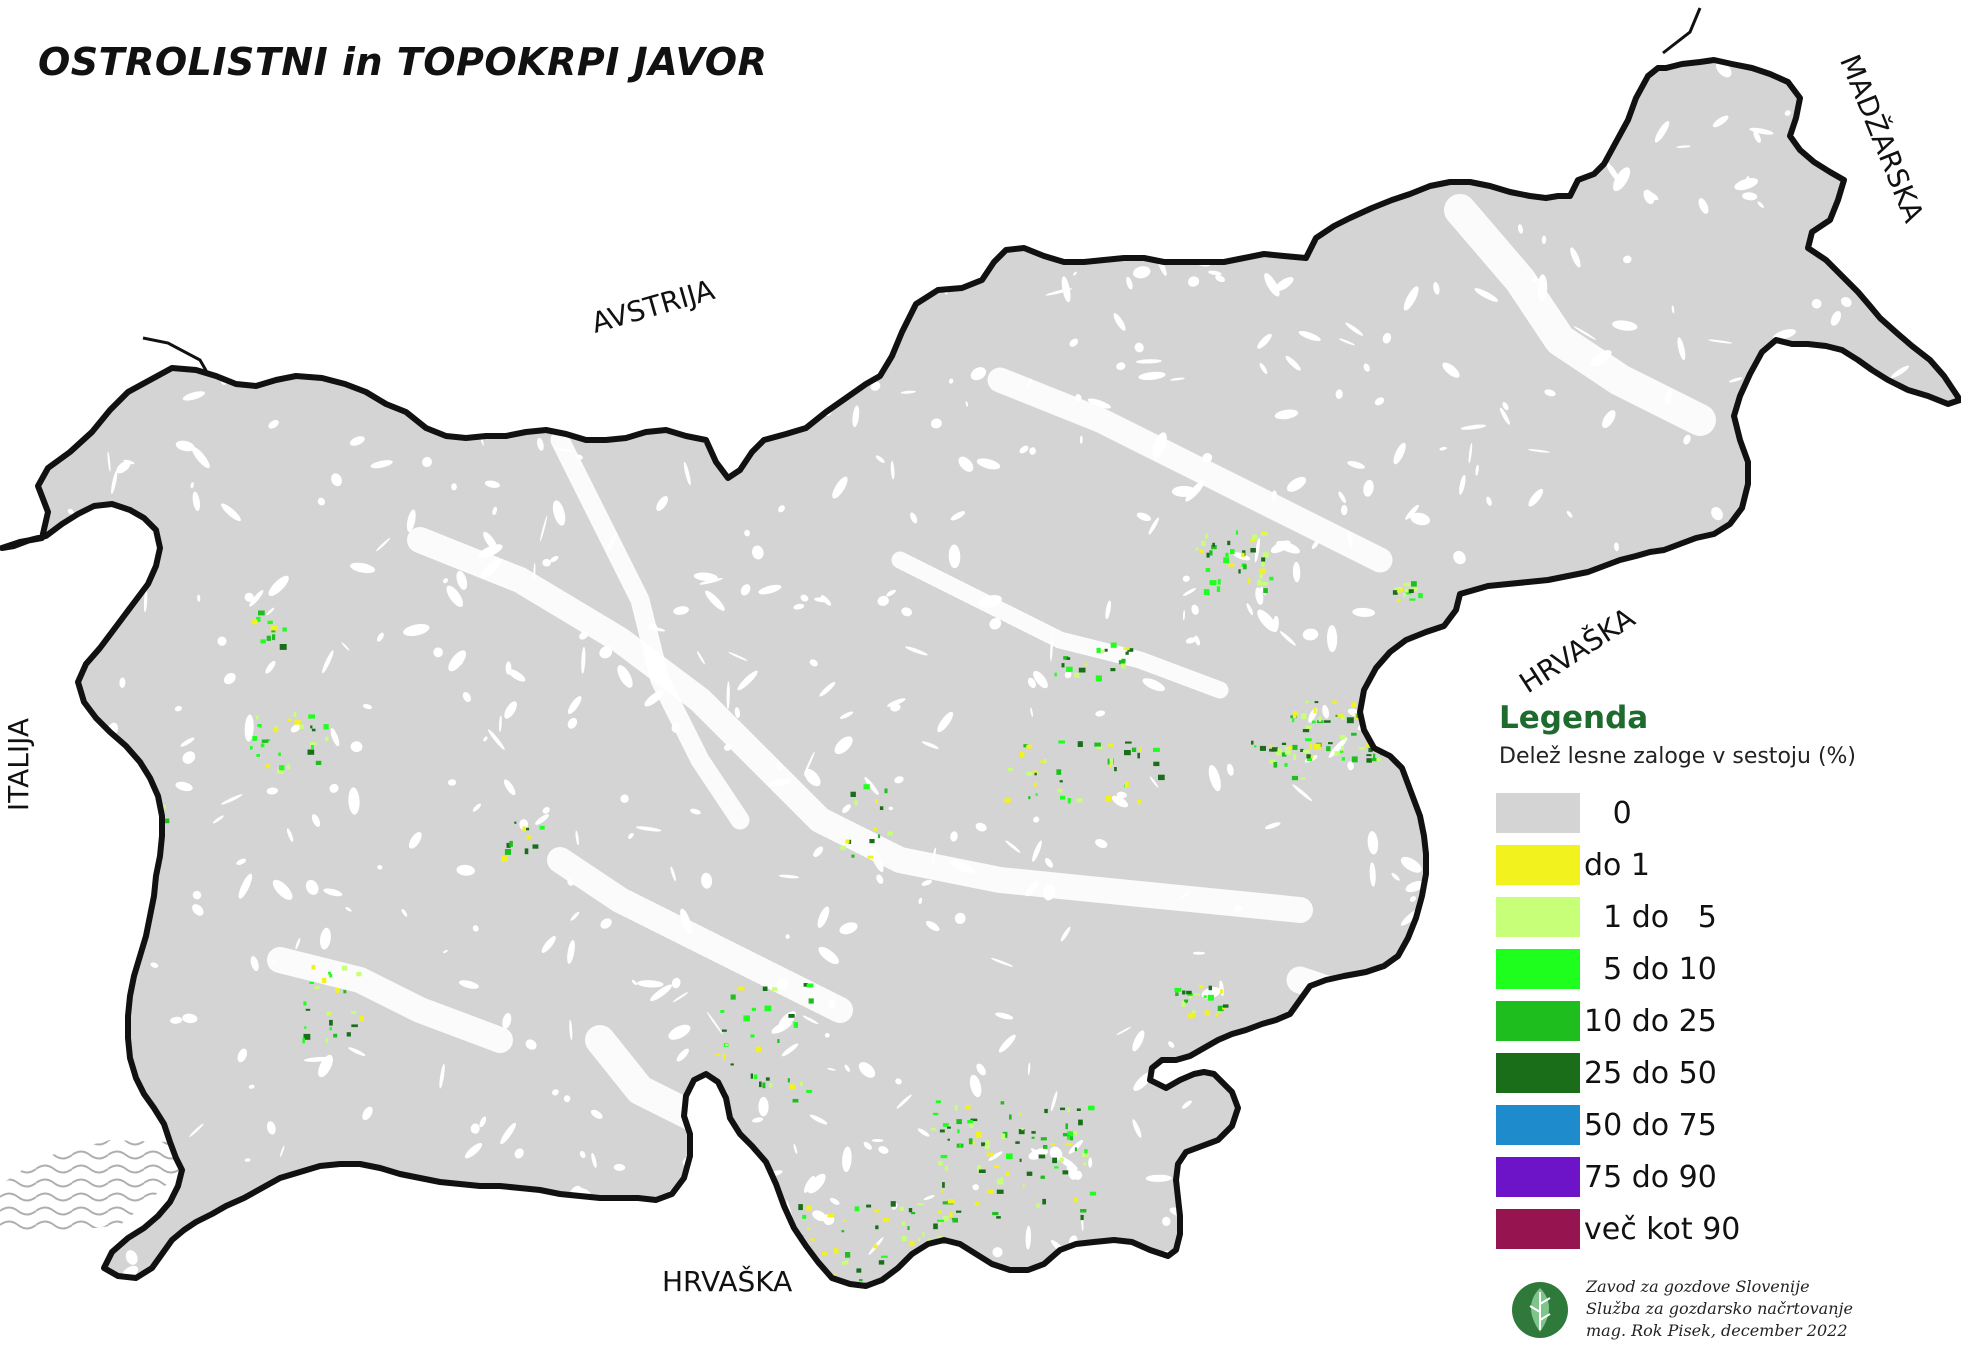  I want to click on legend-label: 25 do 50, so click(1650, 1073).